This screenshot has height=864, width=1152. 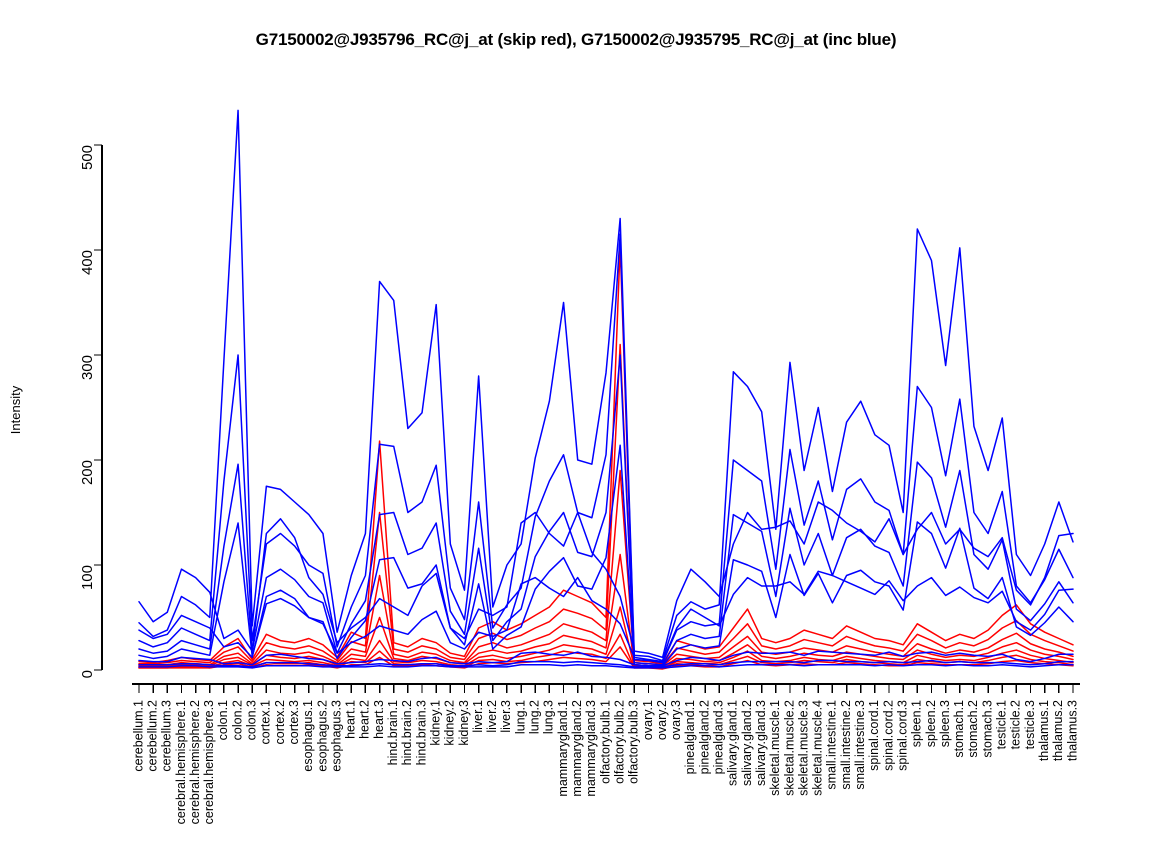 I want to click on x-tick-label: cortex.1, so click(x=266, y=722).